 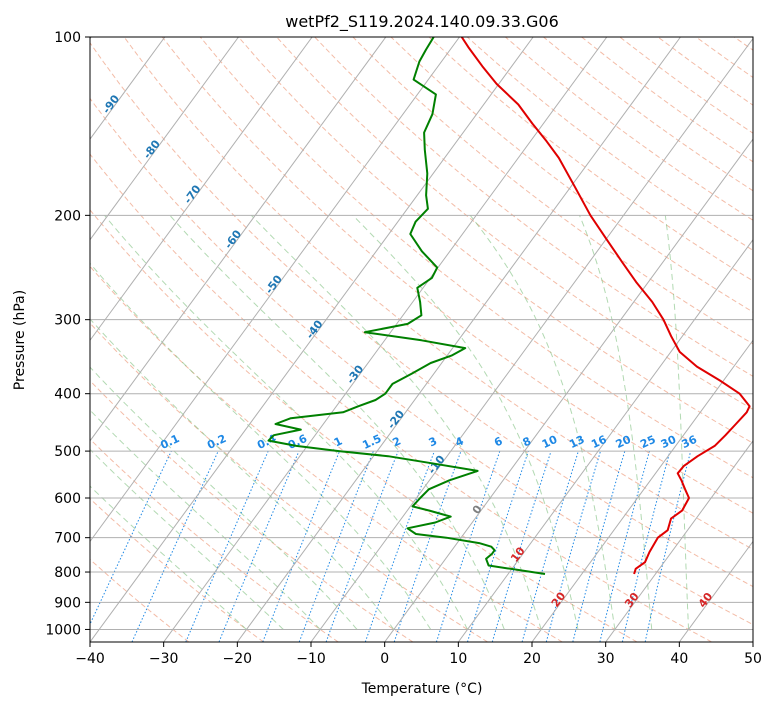 I want to click on y-tick-label: 100, so click(x=67, y=38).